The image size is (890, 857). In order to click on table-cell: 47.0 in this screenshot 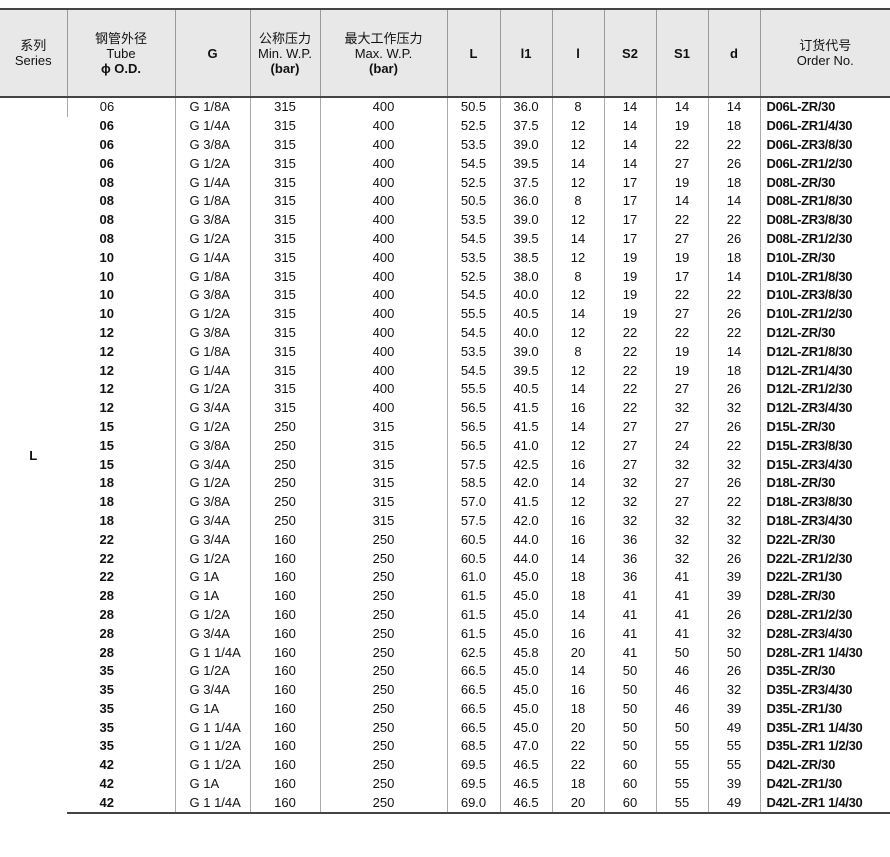, I will do `click(525, 746)`.